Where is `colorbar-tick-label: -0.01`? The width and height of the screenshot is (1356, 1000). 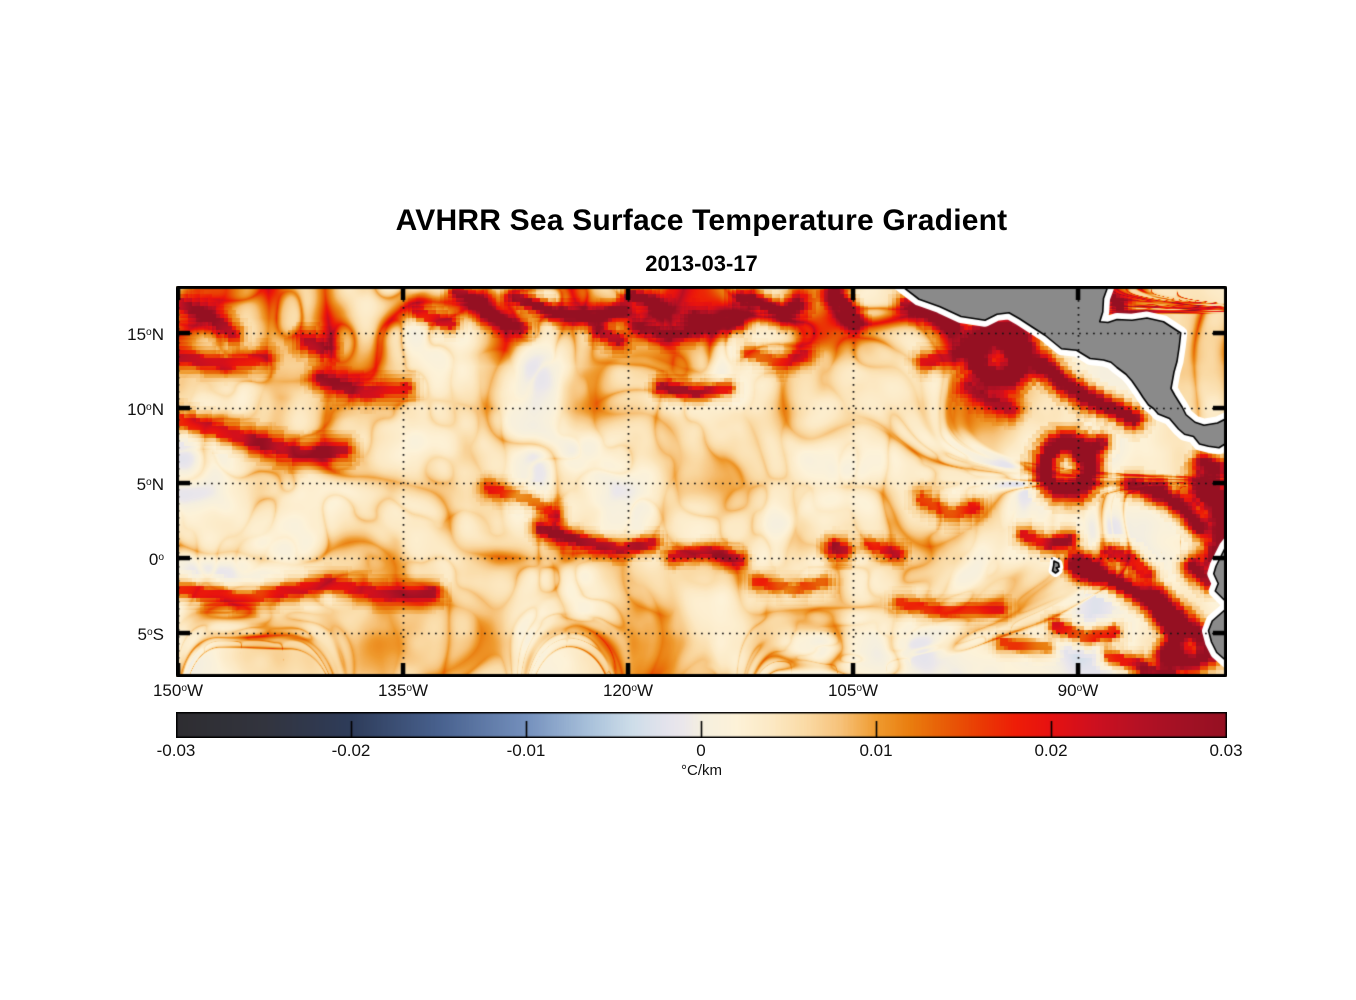
colorbar-tick-label: -0.01 is located at coordinates (526, 750).